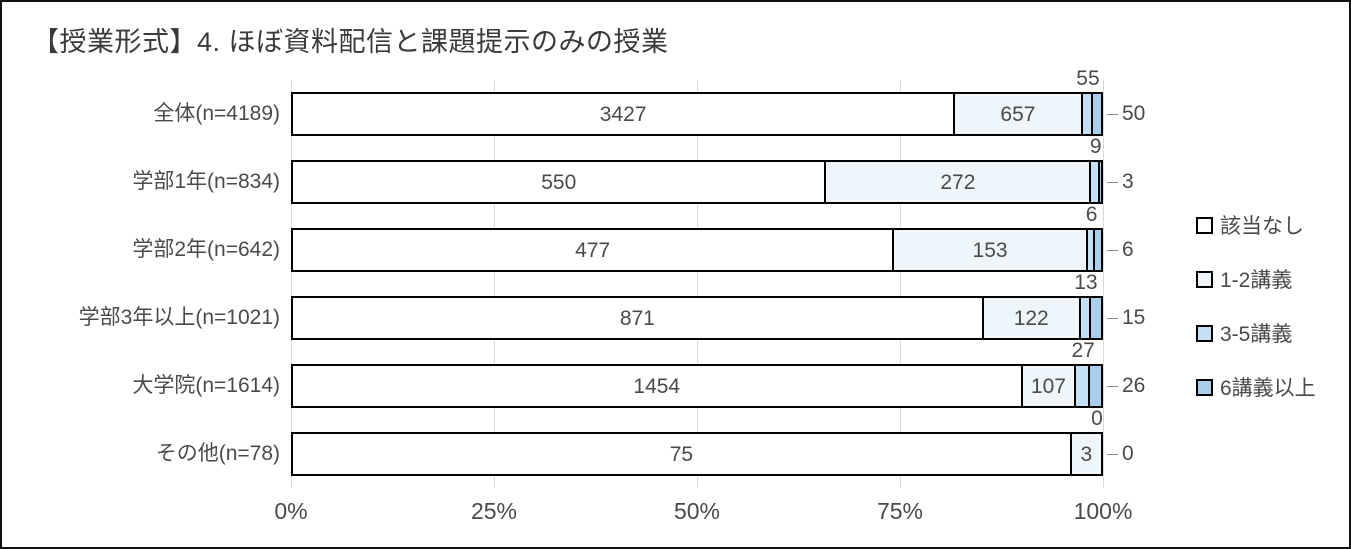 This screenshot has height=549, width=1351. I want to click on bar-value-label: 477, so click(593, 250).